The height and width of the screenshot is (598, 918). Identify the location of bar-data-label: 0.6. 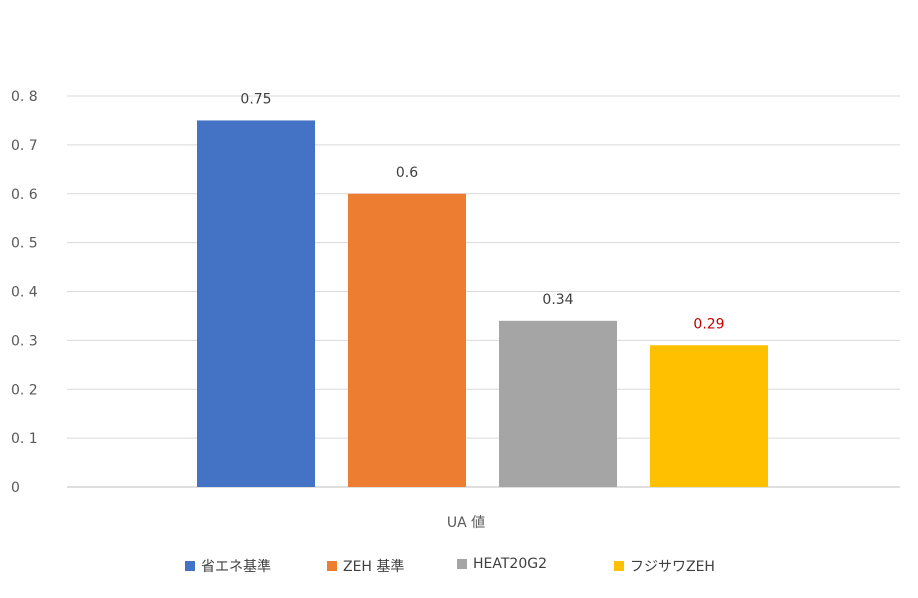
(407, 173).